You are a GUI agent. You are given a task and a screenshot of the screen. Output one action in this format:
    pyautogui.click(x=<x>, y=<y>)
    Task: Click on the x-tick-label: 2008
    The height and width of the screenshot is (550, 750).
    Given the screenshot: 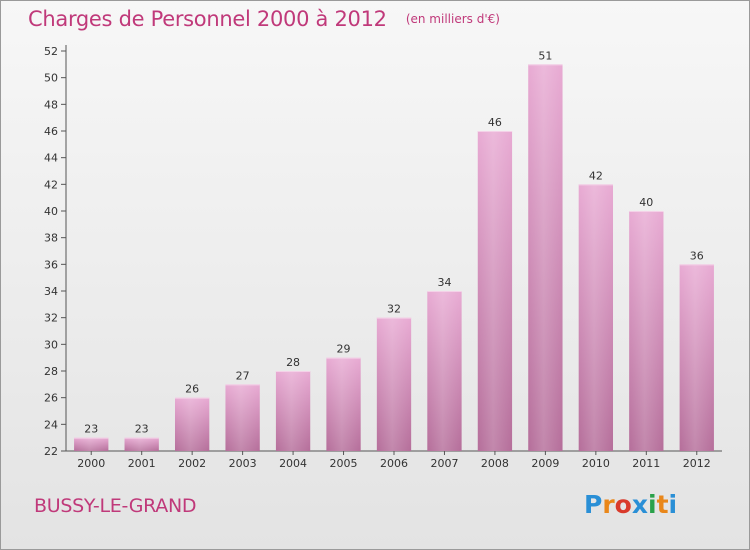 What is the action you would take?
    pyautogui.click(x=495, y=463)
    